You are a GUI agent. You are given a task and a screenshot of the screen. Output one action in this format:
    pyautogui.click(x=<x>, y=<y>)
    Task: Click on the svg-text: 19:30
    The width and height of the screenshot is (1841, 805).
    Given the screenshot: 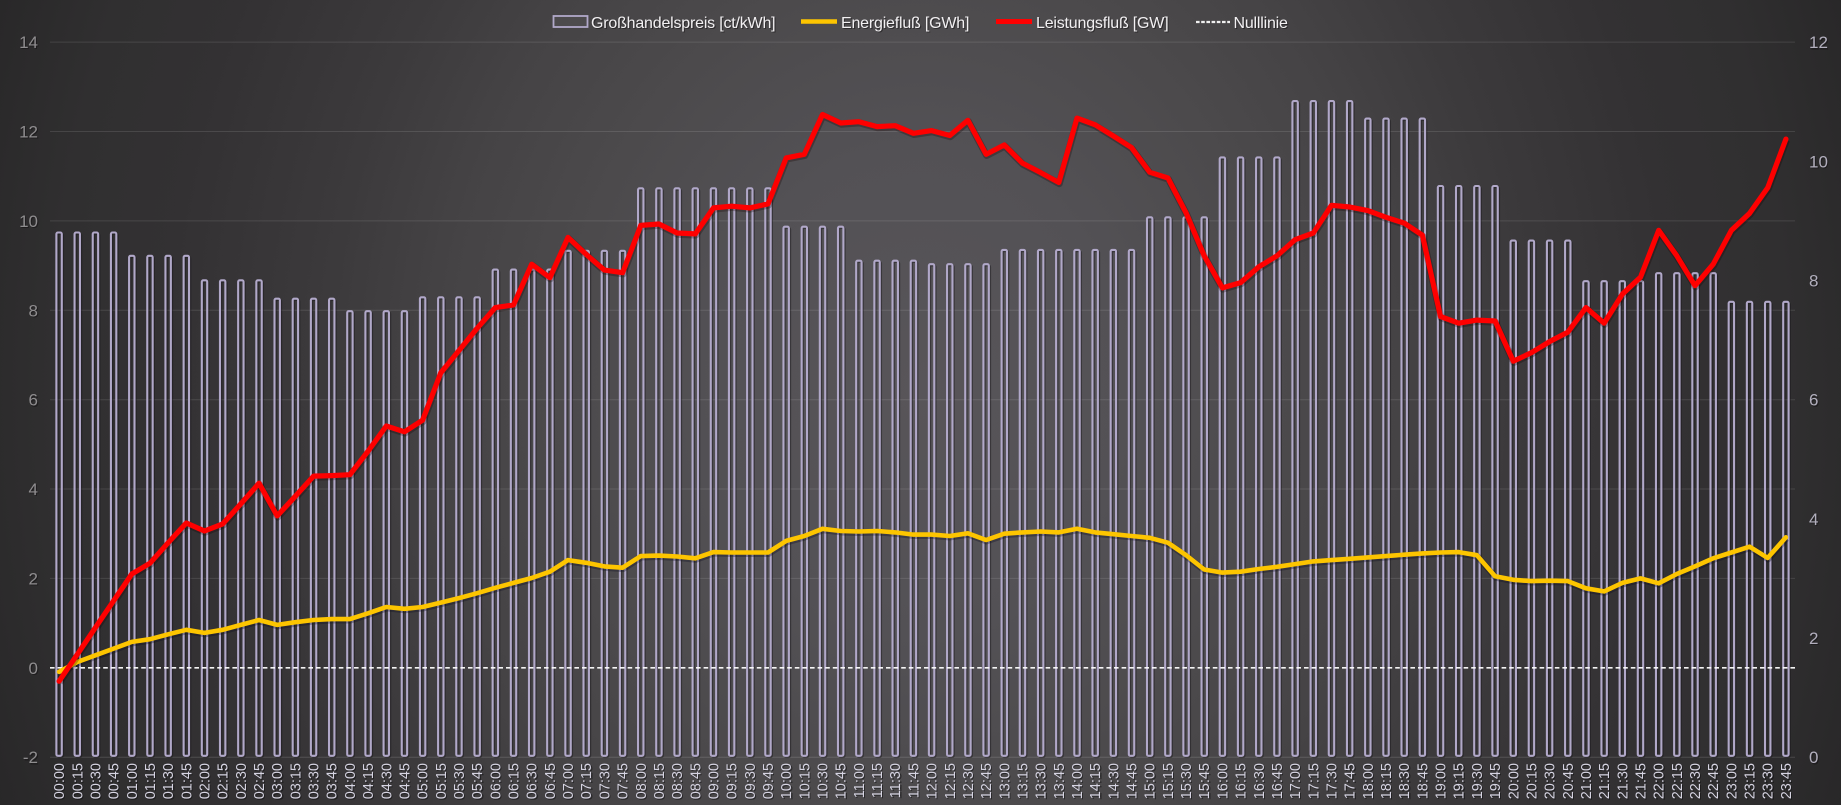 What is the action you would take?
    pyautogui.click(x=1478, y=781)
    